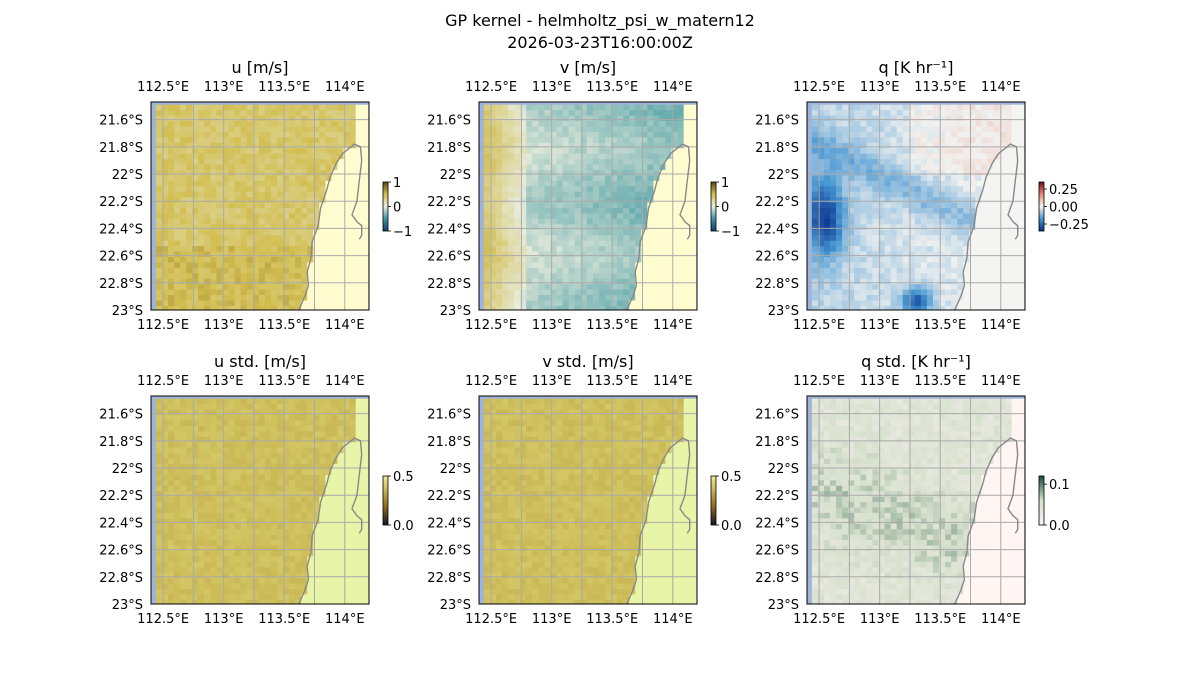 Image resolution: width=1200 pixels, height=700 pixels. What do you see at coordinates (725, 183) in the screenshot?
I see `colorbar-tick-label: 1` at bounding box center [725, 183].